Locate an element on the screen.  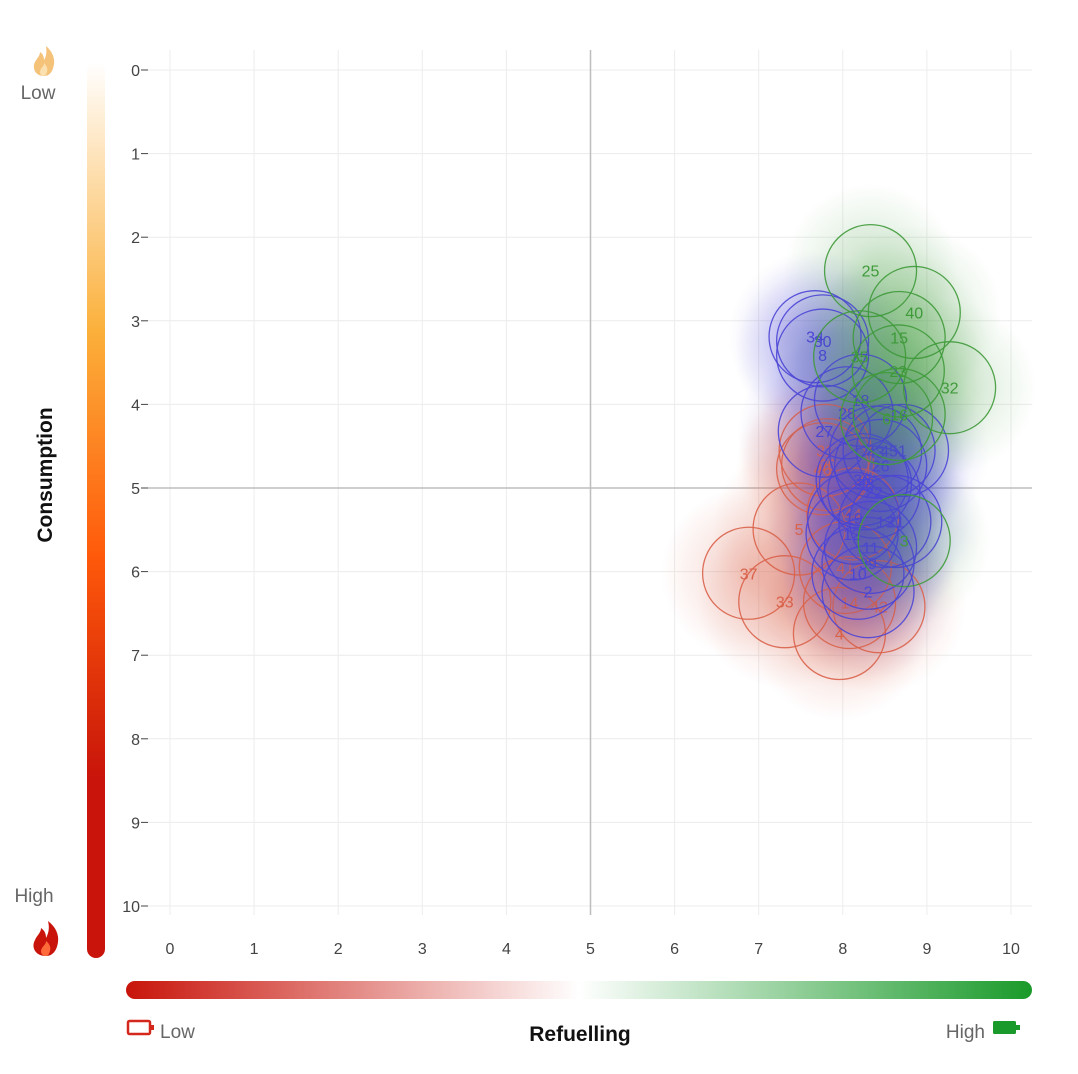
data-point: 32 is located at coordinates (949, 388).